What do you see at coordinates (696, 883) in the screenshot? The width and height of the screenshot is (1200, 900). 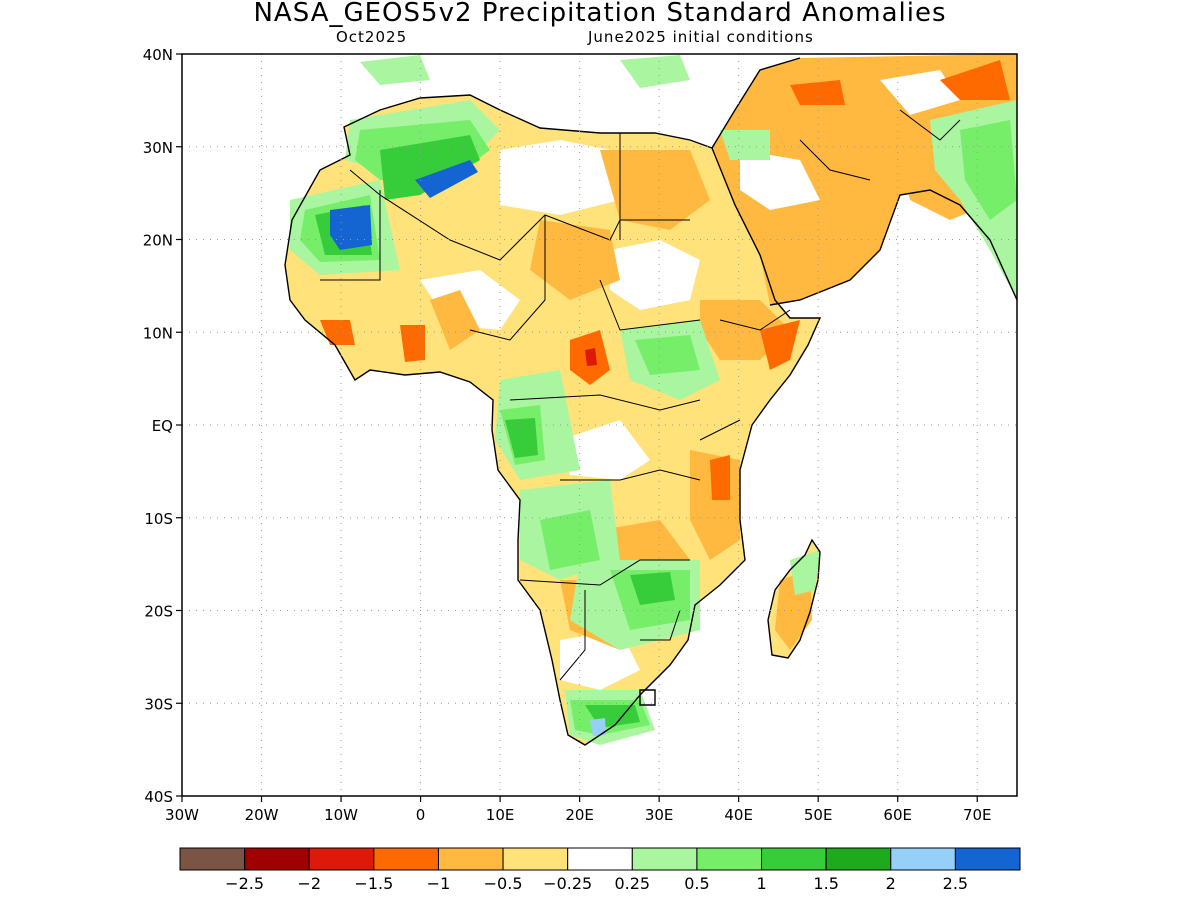 I see `colorbar-label: 0.5` at bounding box center [696, 883].